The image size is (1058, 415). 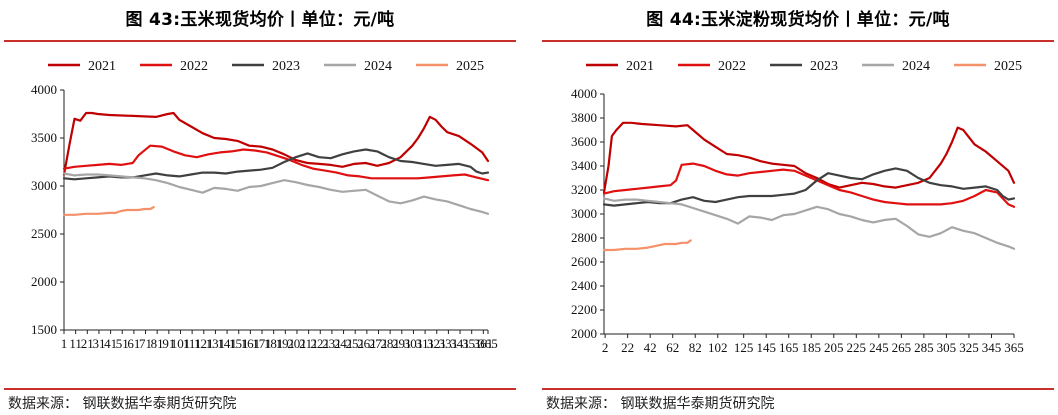 I want to click on x-tick-label: 1, so click(x=64, y=343).